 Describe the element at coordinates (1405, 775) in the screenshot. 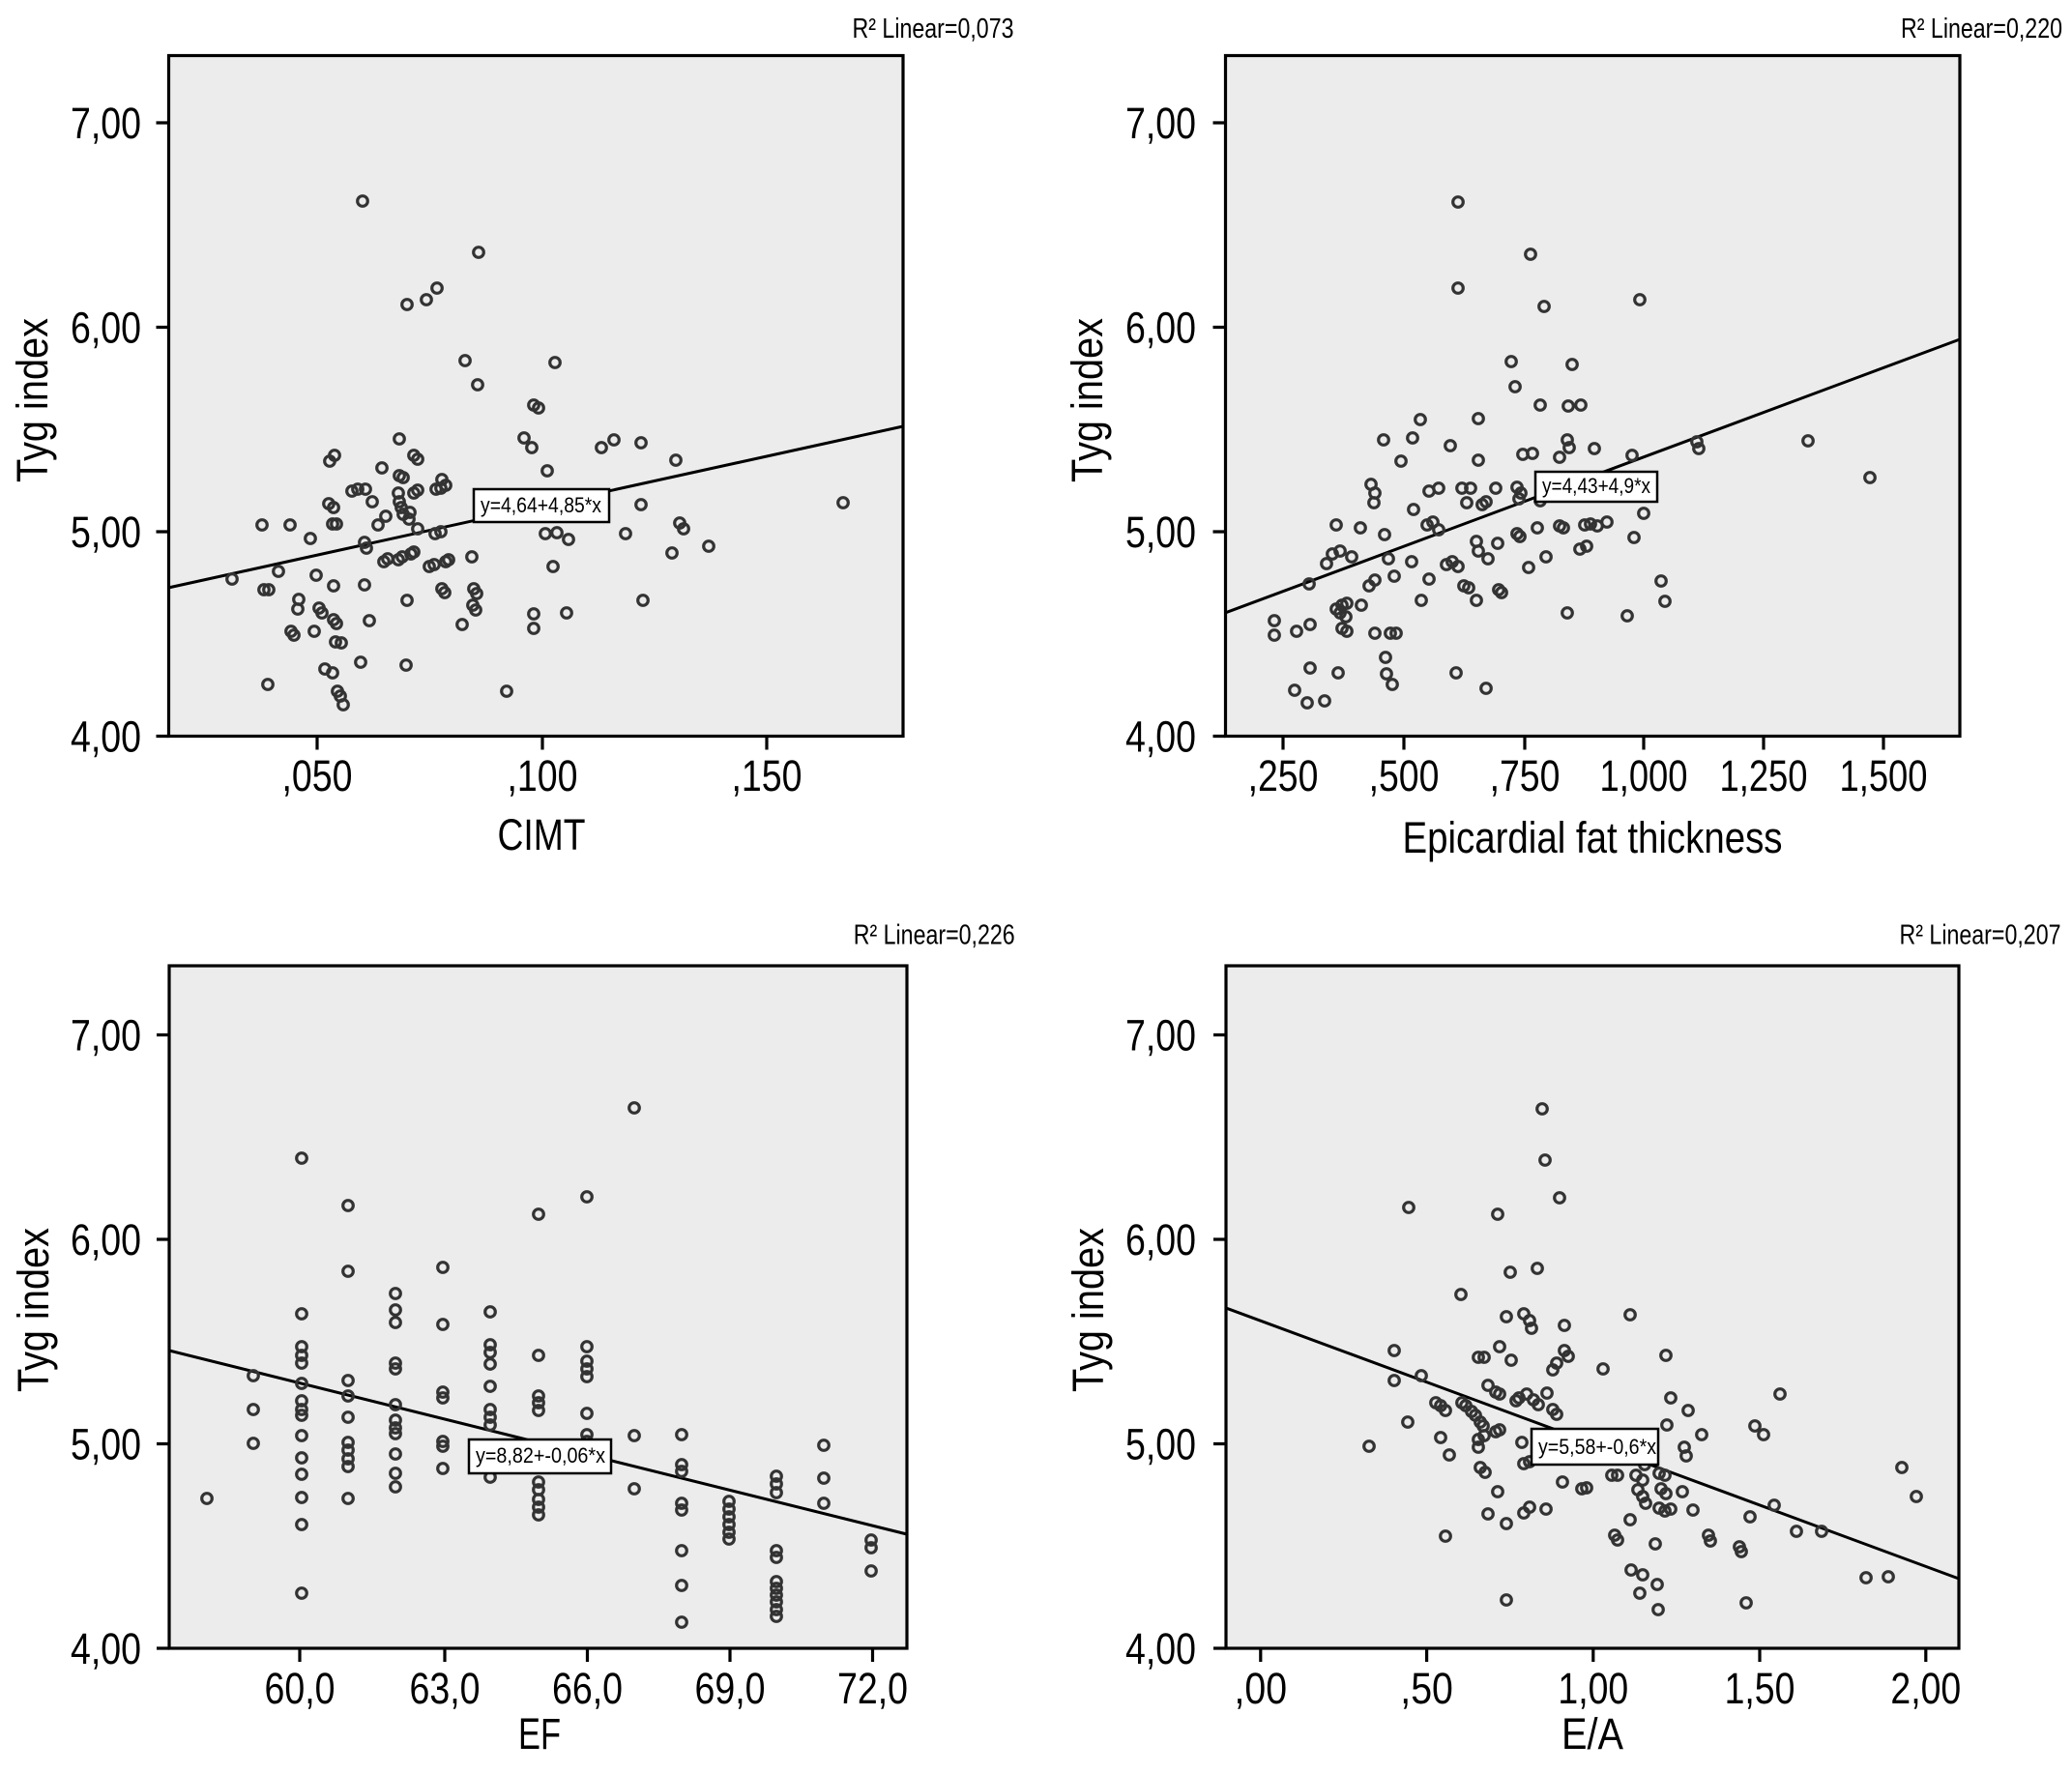

I see `svg-text: ,500` at that location.